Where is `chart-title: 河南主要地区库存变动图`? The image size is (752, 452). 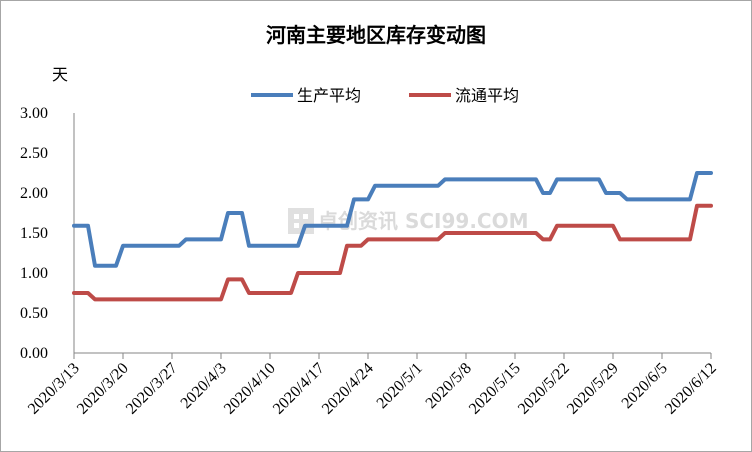
chart-title: 河南主要地区库存变动图 is located at coordinates (376, 35).